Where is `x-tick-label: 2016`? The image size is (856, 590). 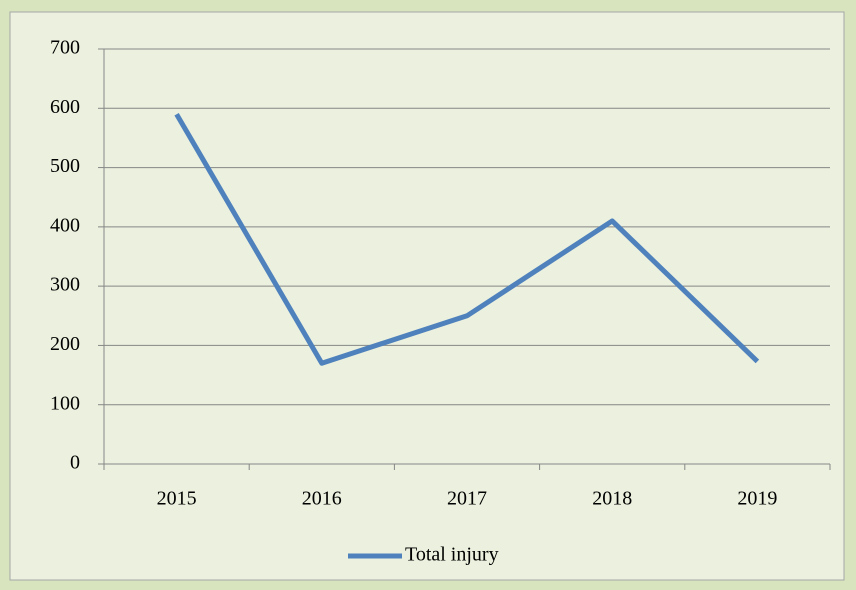
x-tick-label: 2016 is located at coordinates (322, 499).